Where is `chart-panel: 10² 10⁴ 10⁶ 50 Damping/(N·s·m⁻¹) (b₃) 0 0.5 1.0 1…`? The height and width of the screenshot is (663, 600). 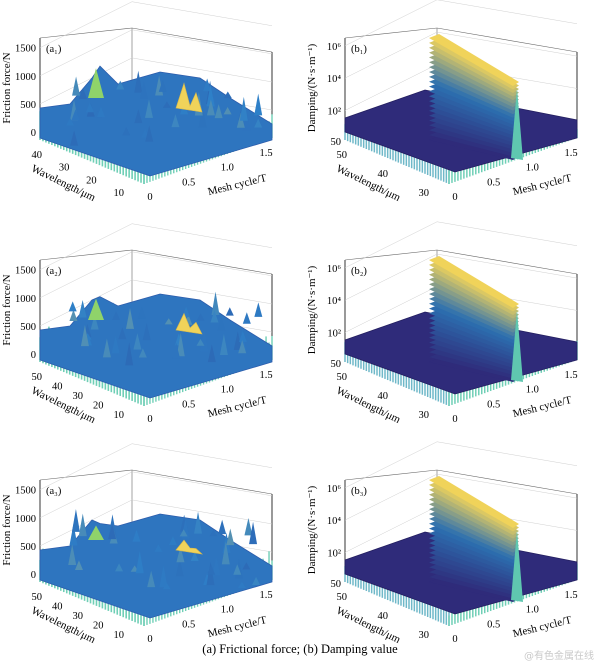
chart-panel: 10² 10⁴ 10⁶ 50 Damping/(N·s·m⁻¹) (b₃) 0 0.5 1.0 1… is located at coordinates (442, 544).